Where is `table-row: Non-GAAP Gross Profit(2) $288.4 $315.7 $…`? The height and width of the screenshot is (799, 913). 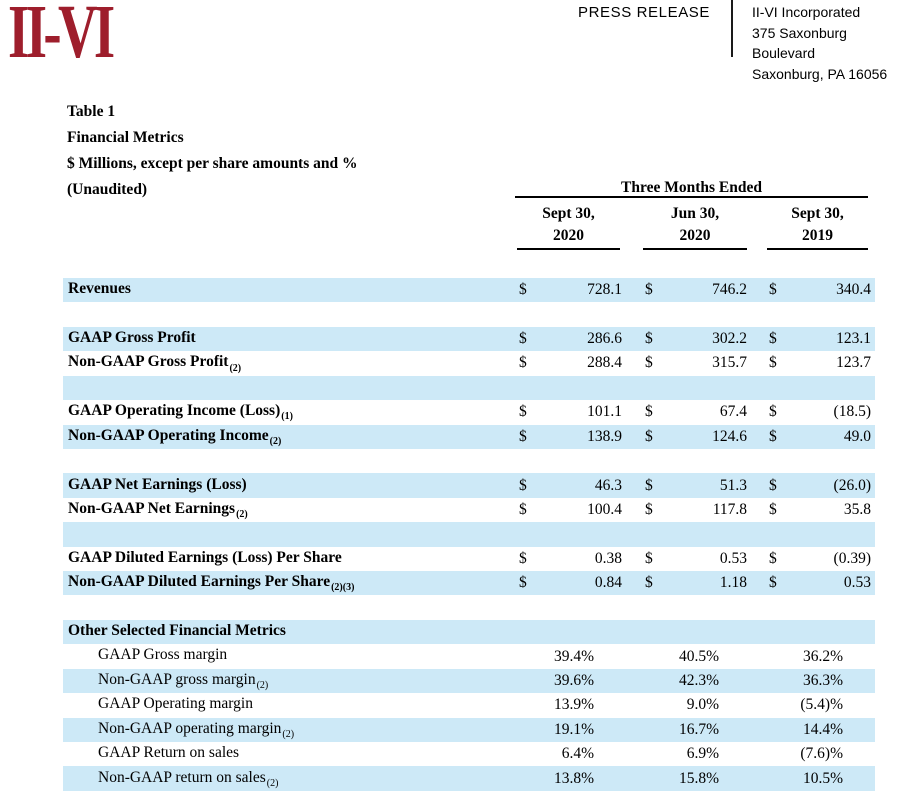 table-row: Non-GAAP Gross Profit(2) $288.4 $315.7 $… is located at coordinates (469, 363).